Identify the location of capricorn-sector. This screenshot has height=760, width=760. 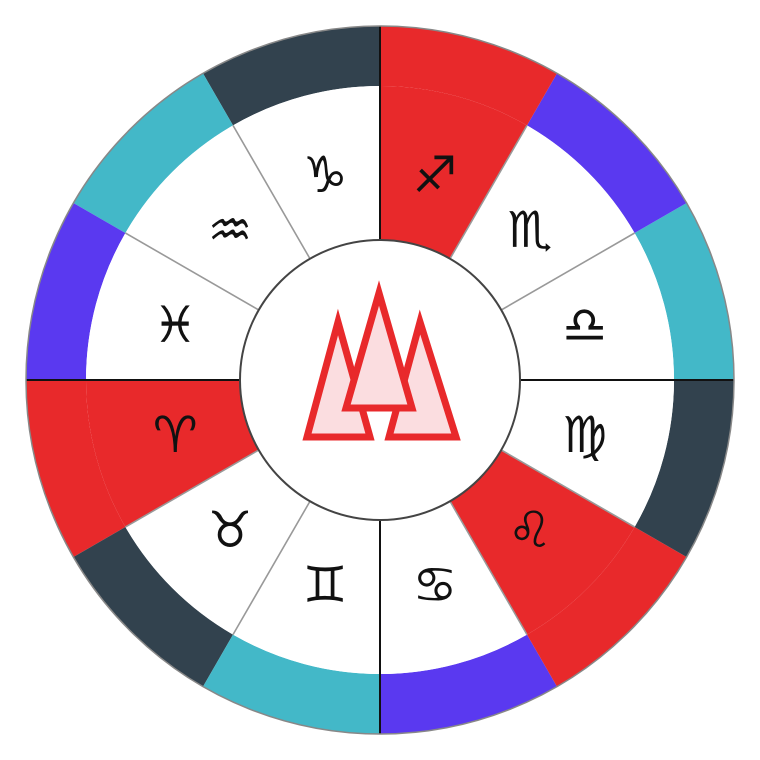
(306, 172).